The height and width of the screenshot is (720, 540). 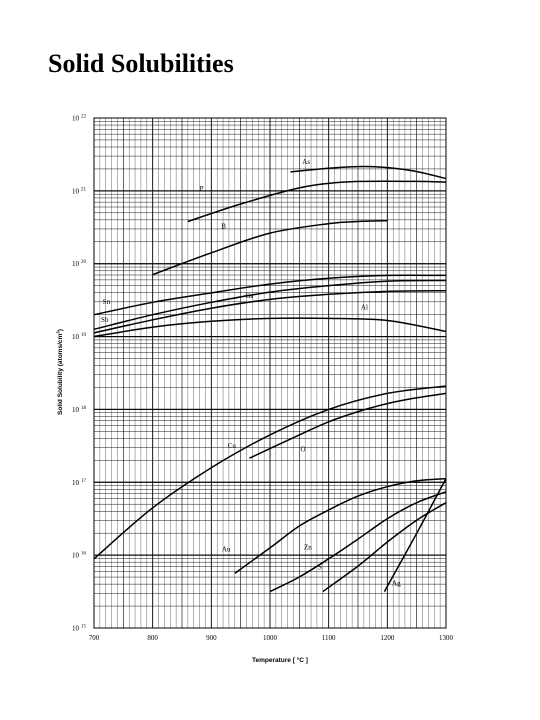 What do you see at coordinates (308, 547) in the screenshot?
I see `curve-label-zn: Zn` at bounding box center [308, 547].